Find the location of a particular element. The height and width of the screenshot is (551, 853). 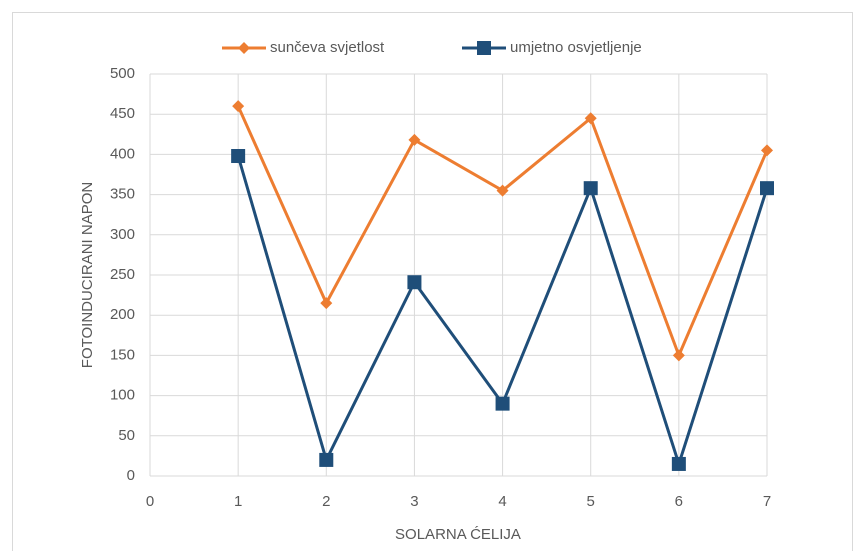

y-tick-label: 400 is located at coordinates (122, 153).